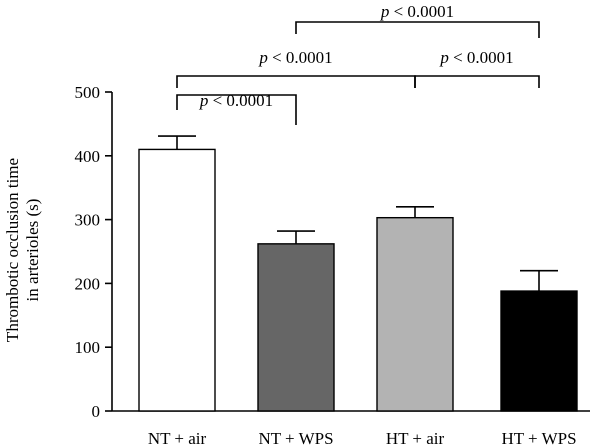 This screenshot has width=600, height=448. What do you see at coordinates (88, 156) in the screenshot?
I see `y-tick-label: 400` at bounding box center [88, 156].